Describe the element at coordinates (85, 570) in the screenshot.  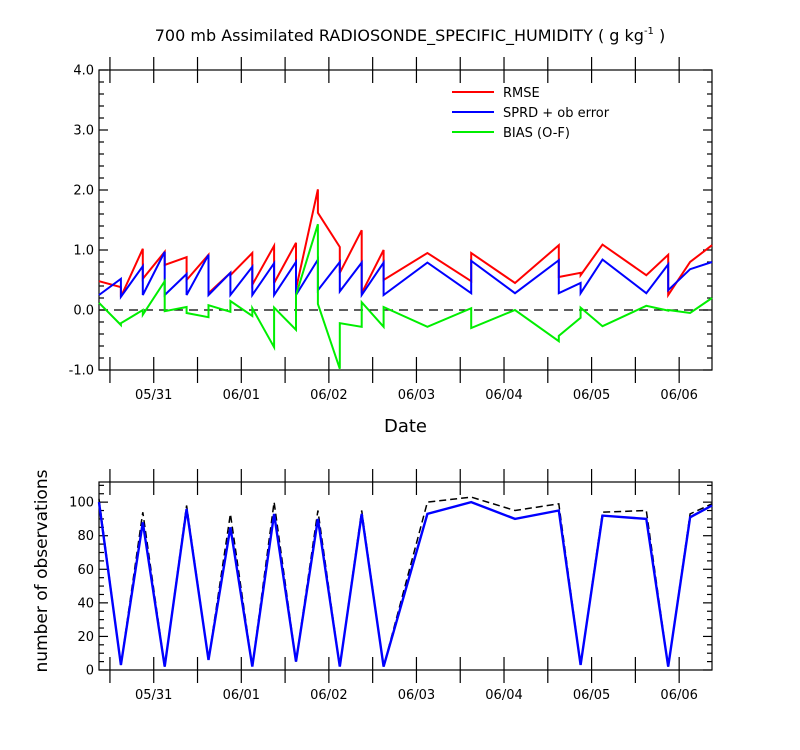
I see `y-tick-label: 60` at that location.